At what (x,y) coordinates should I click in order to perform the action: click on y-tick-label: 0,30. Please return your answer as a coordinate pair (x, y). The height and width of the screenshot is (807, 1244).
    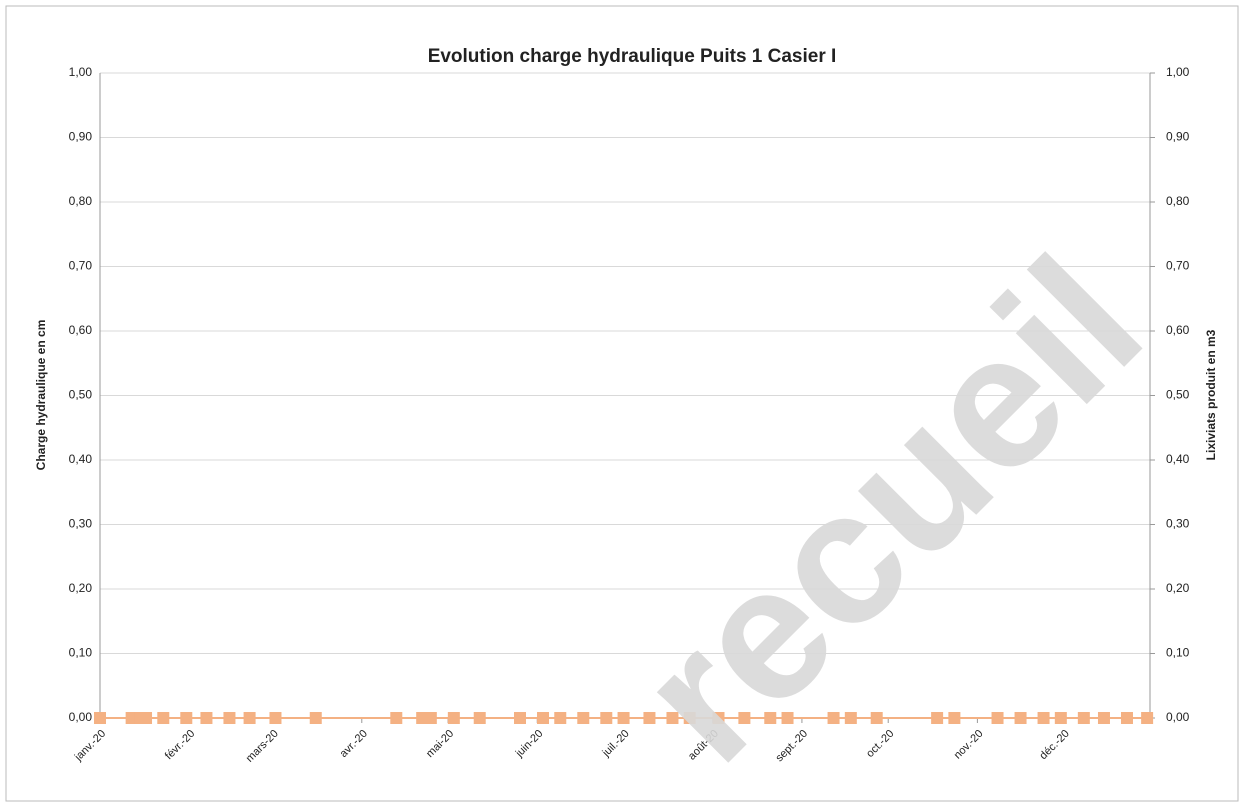
    Looking at the image, I should click on (81, 524).